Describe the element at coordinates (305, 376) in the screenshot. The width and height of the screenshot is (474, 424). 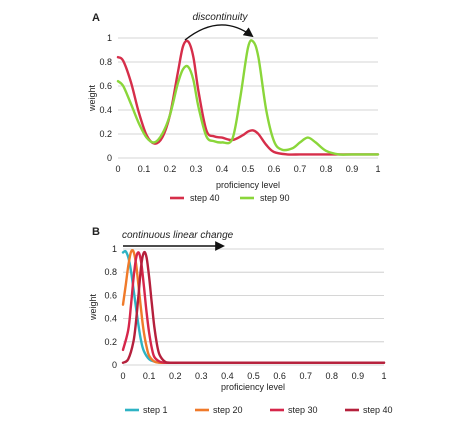
I see `panel-b-x-tick-label: 0.7` at that location.